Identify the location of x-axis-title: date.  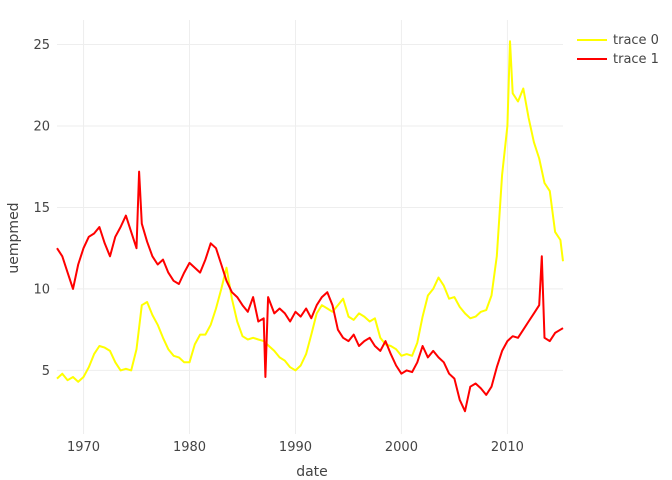
(312, 472).